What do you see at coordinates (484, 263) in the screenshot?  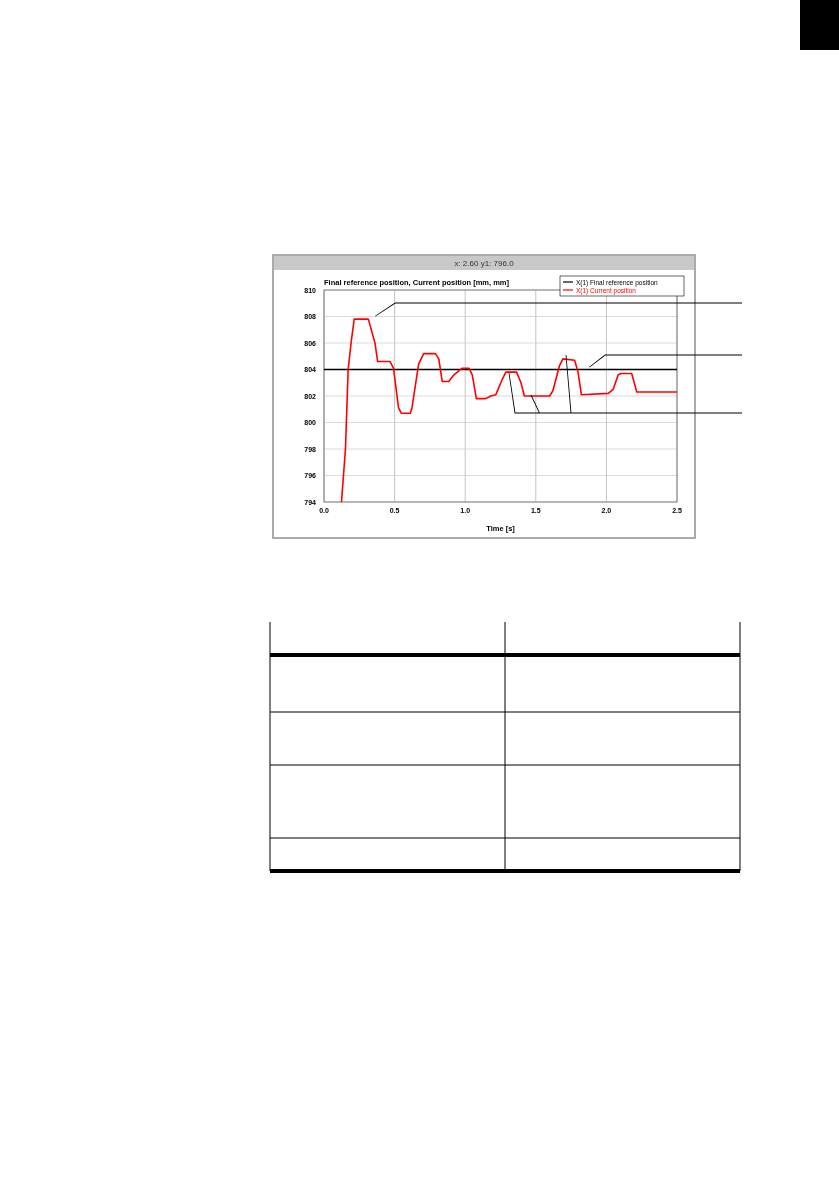 I see `text: x: 2.60 y1: 796.0` at bounding box center [484, 263].